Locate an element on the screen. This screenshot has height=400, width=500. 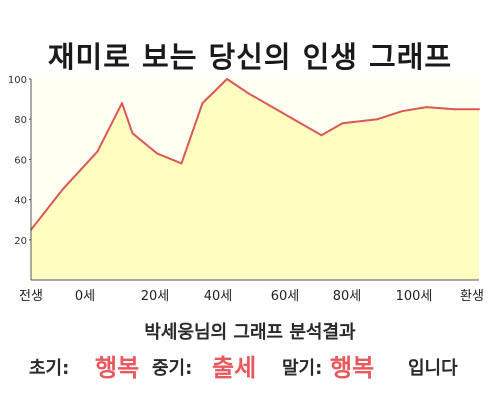
ending-text: 입니다 is located at coordinates (433, 368).